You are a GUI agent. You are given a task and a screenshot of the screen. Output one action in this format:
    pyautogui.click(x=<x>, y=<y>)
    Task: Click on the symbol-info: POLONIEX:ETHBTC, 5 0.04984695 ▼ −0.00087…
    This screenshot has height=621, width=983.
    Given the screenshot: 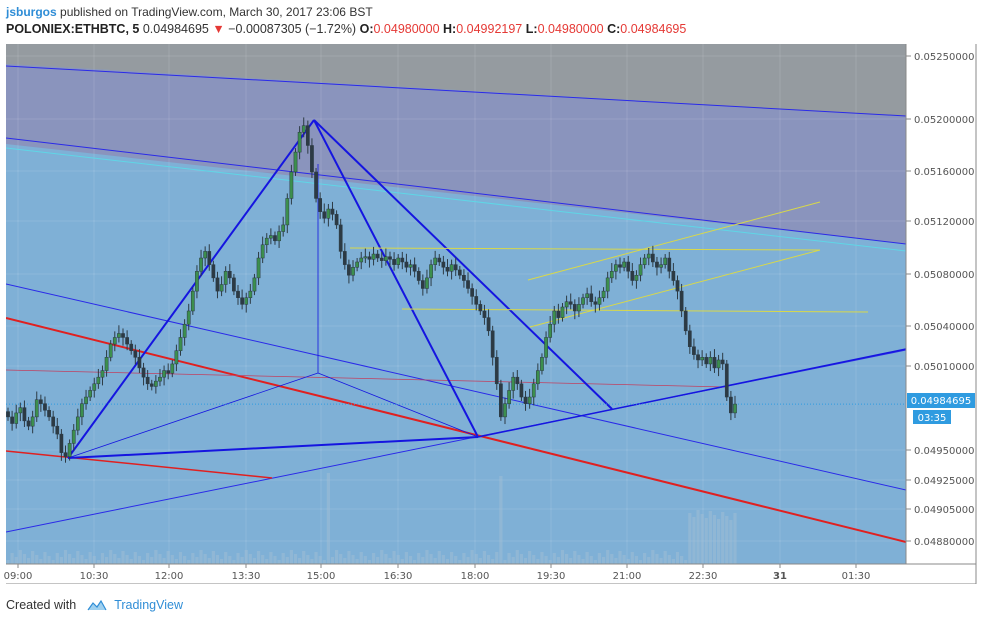 What is the action you would take?
    pyautogui.click(x=491, y=29)
    